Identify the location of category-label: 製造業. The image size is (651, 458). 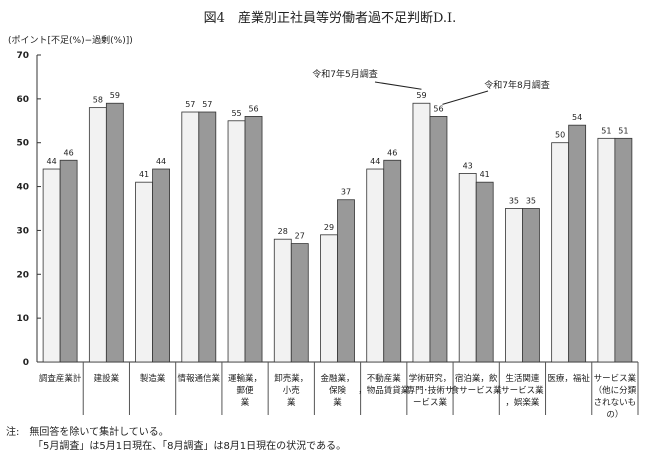
(153, 378).